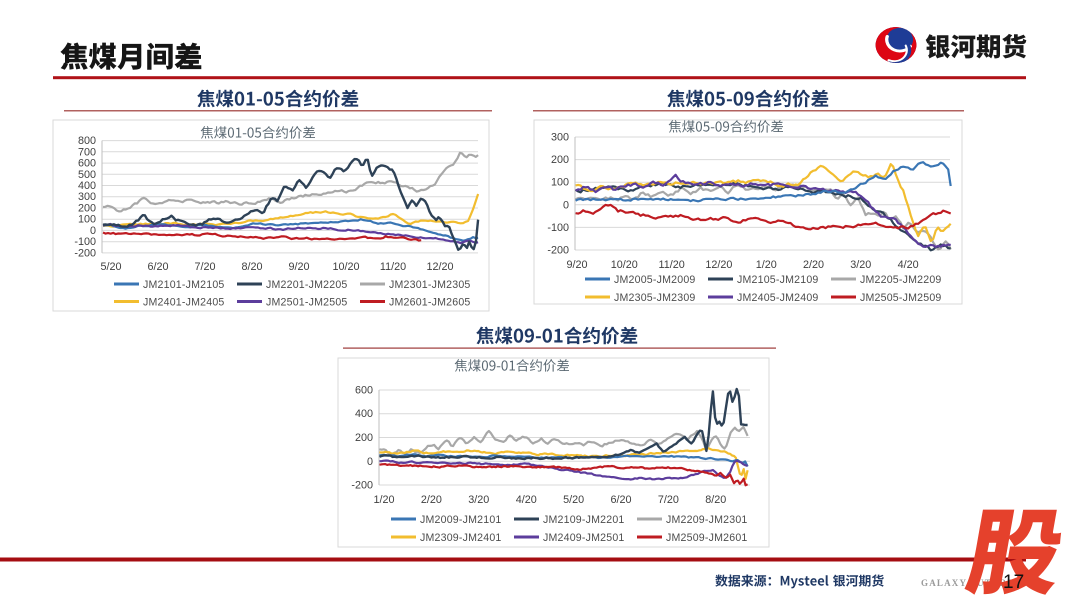  What do you see at coordinates (707, 538) in the screenshot?
I see `svg-text: JM2509-JM2601` at bounding box center [707, 538].